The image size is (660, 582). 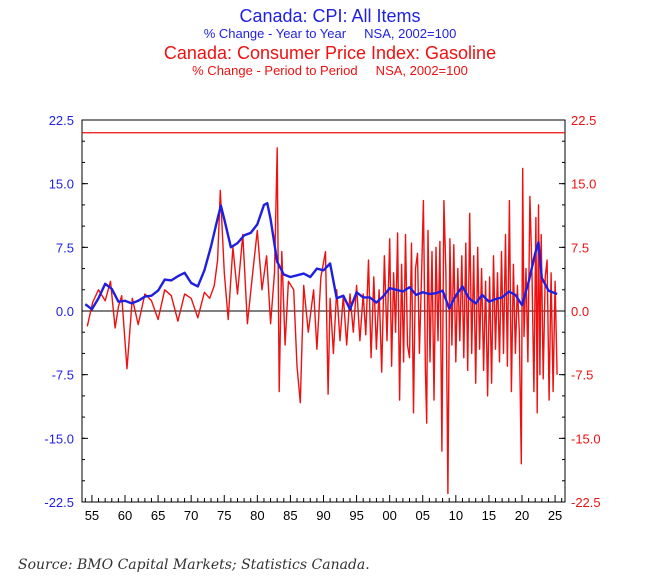 What do you see at coordinates (423, 515) in the screenshot?
I see `x-tick-label: 05` at bounding box center [423, 515].